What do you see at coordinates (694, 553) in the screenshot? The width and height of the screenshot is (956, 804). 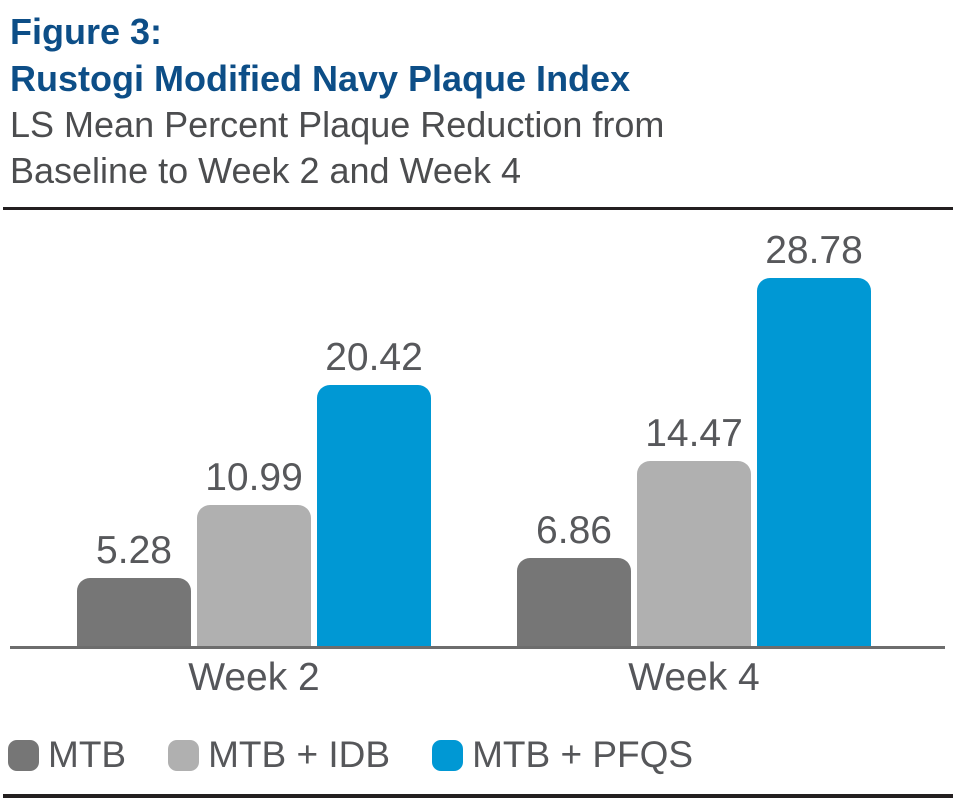 I see `bar-mtb-idb-week4` at bounding box center [694, 553].